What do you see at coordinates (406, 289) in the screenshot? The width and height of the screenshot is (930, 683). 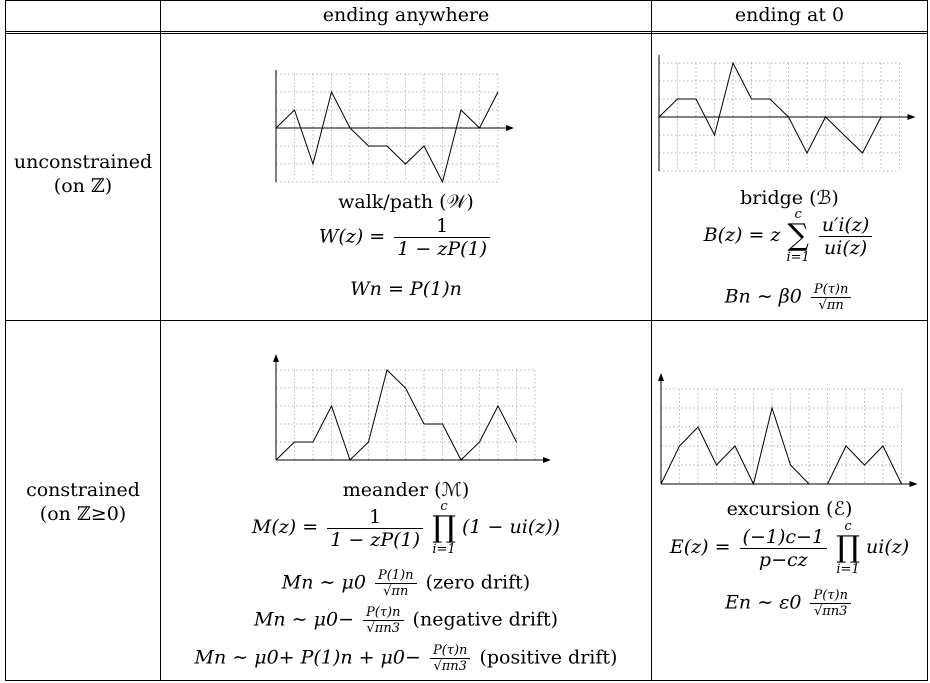 I see `walk-asymptotic: Wn = P(1)n` at bounding box center [406, 289].